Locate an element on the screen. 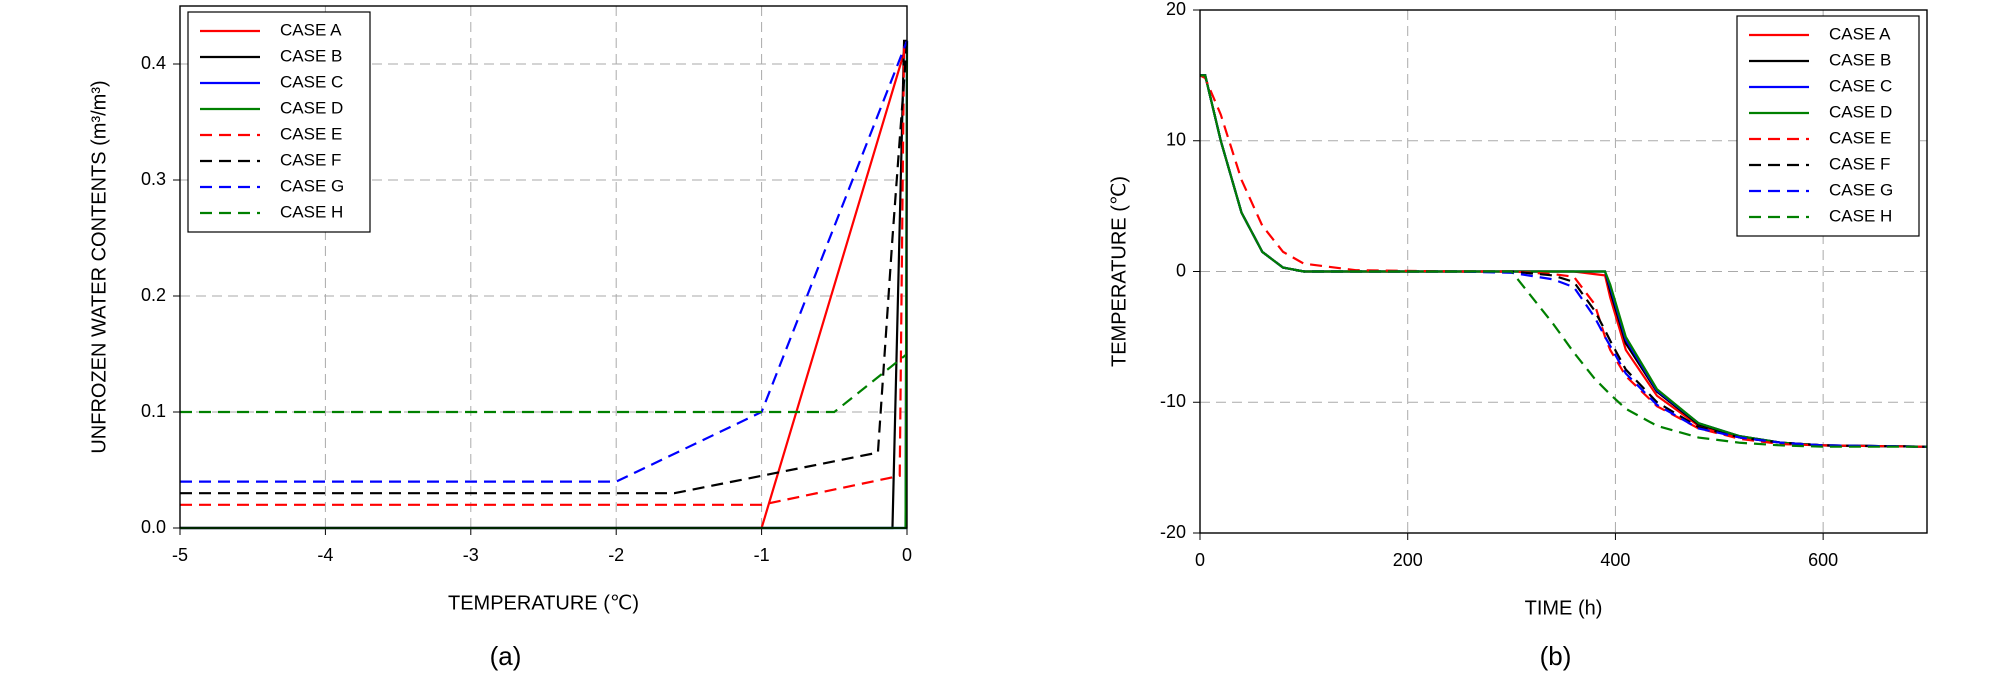 The image size is (2008, 677). y-tick-label: 20 is located at coordinates (1176, 9).